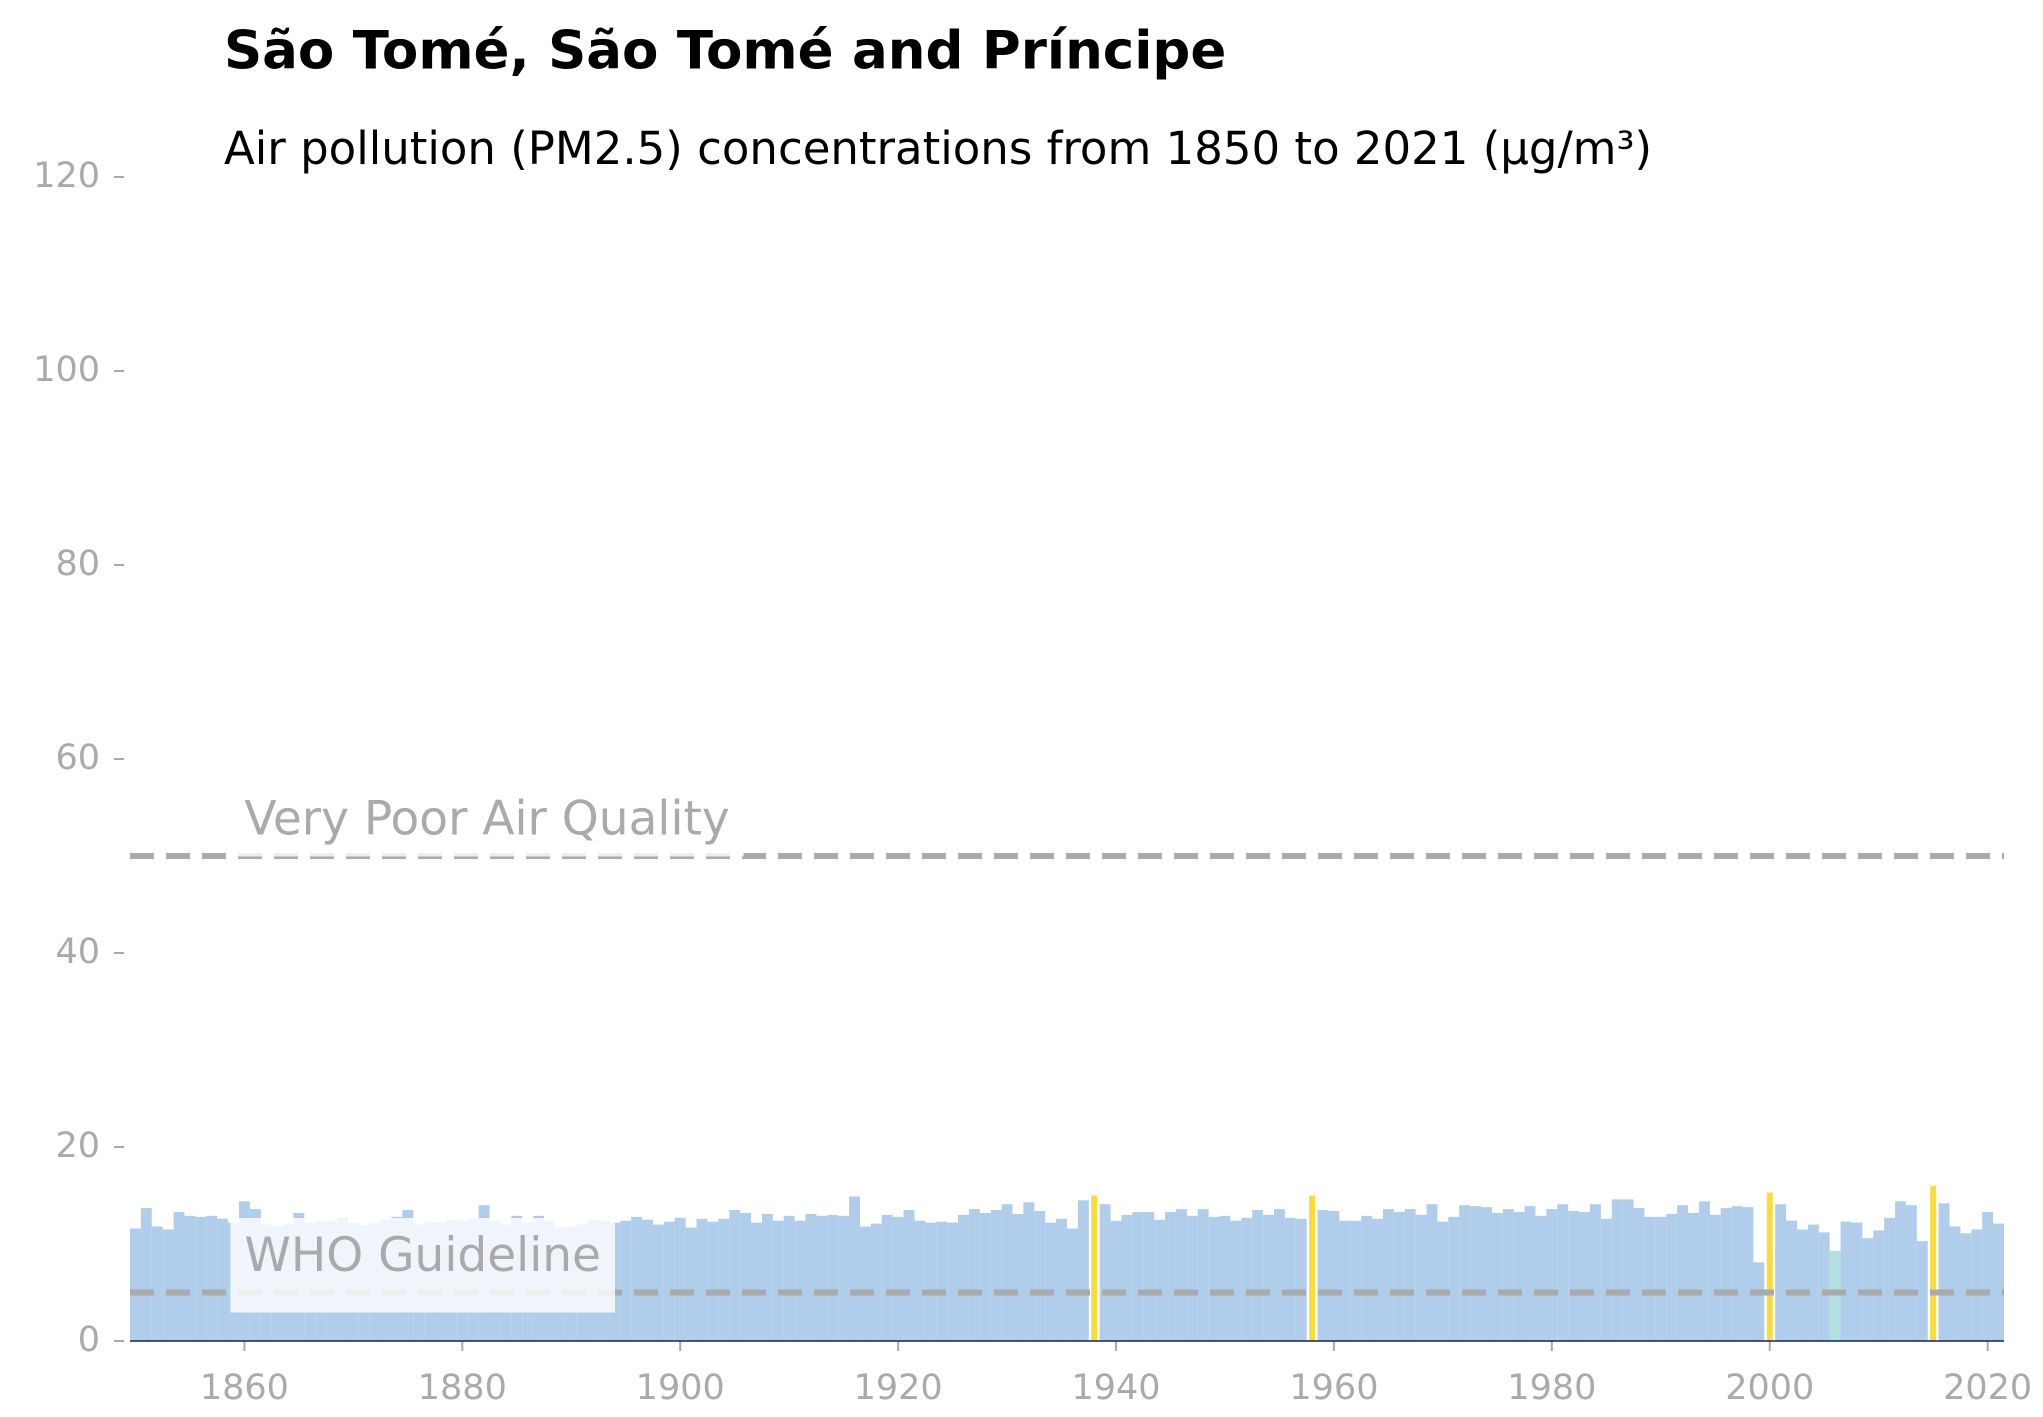  What do you see at coordinates (725, 51) in the screenshot?
I see `chart-title: São Tomé, São Tomé and Príncipe` at bounding box center [725, 51].